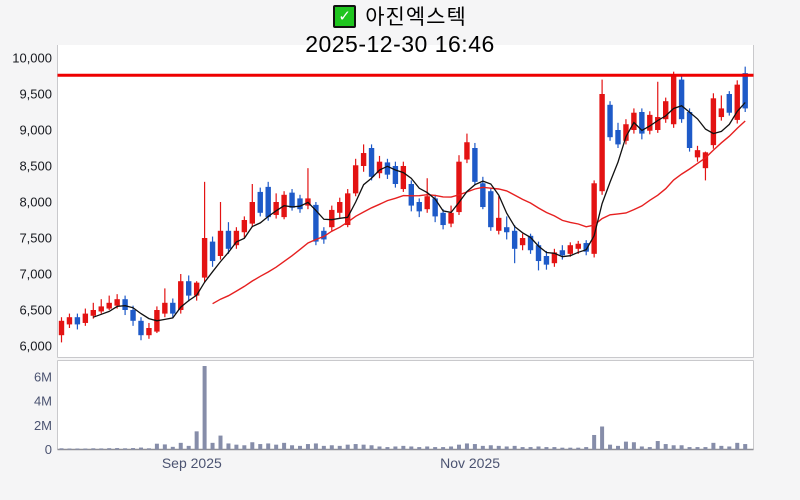  Describe the element at coordinates (35, 238) in the screenshot. I see `axis-tick-label: 7,500` at that location.